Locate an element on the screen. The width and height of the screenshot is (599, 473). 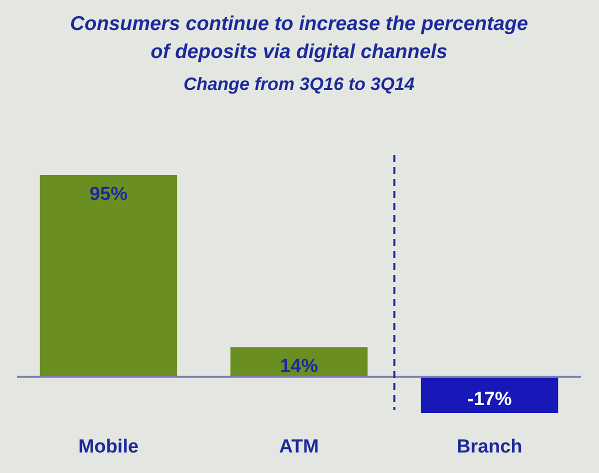
data-label: 14% is located at coordinates (299, 367).